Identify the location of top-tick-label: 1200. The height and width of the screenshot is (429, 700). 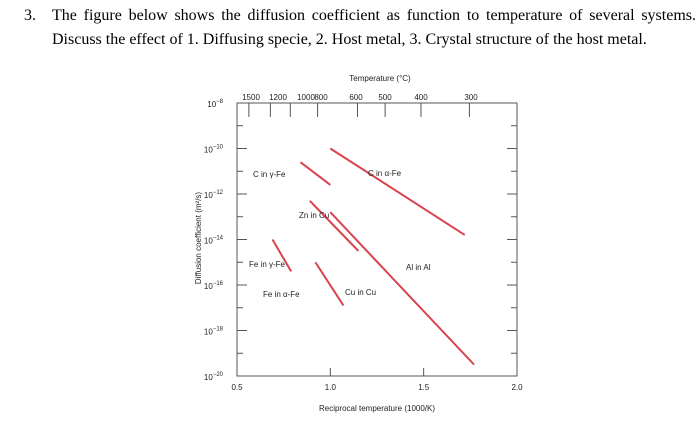
(278, 97).